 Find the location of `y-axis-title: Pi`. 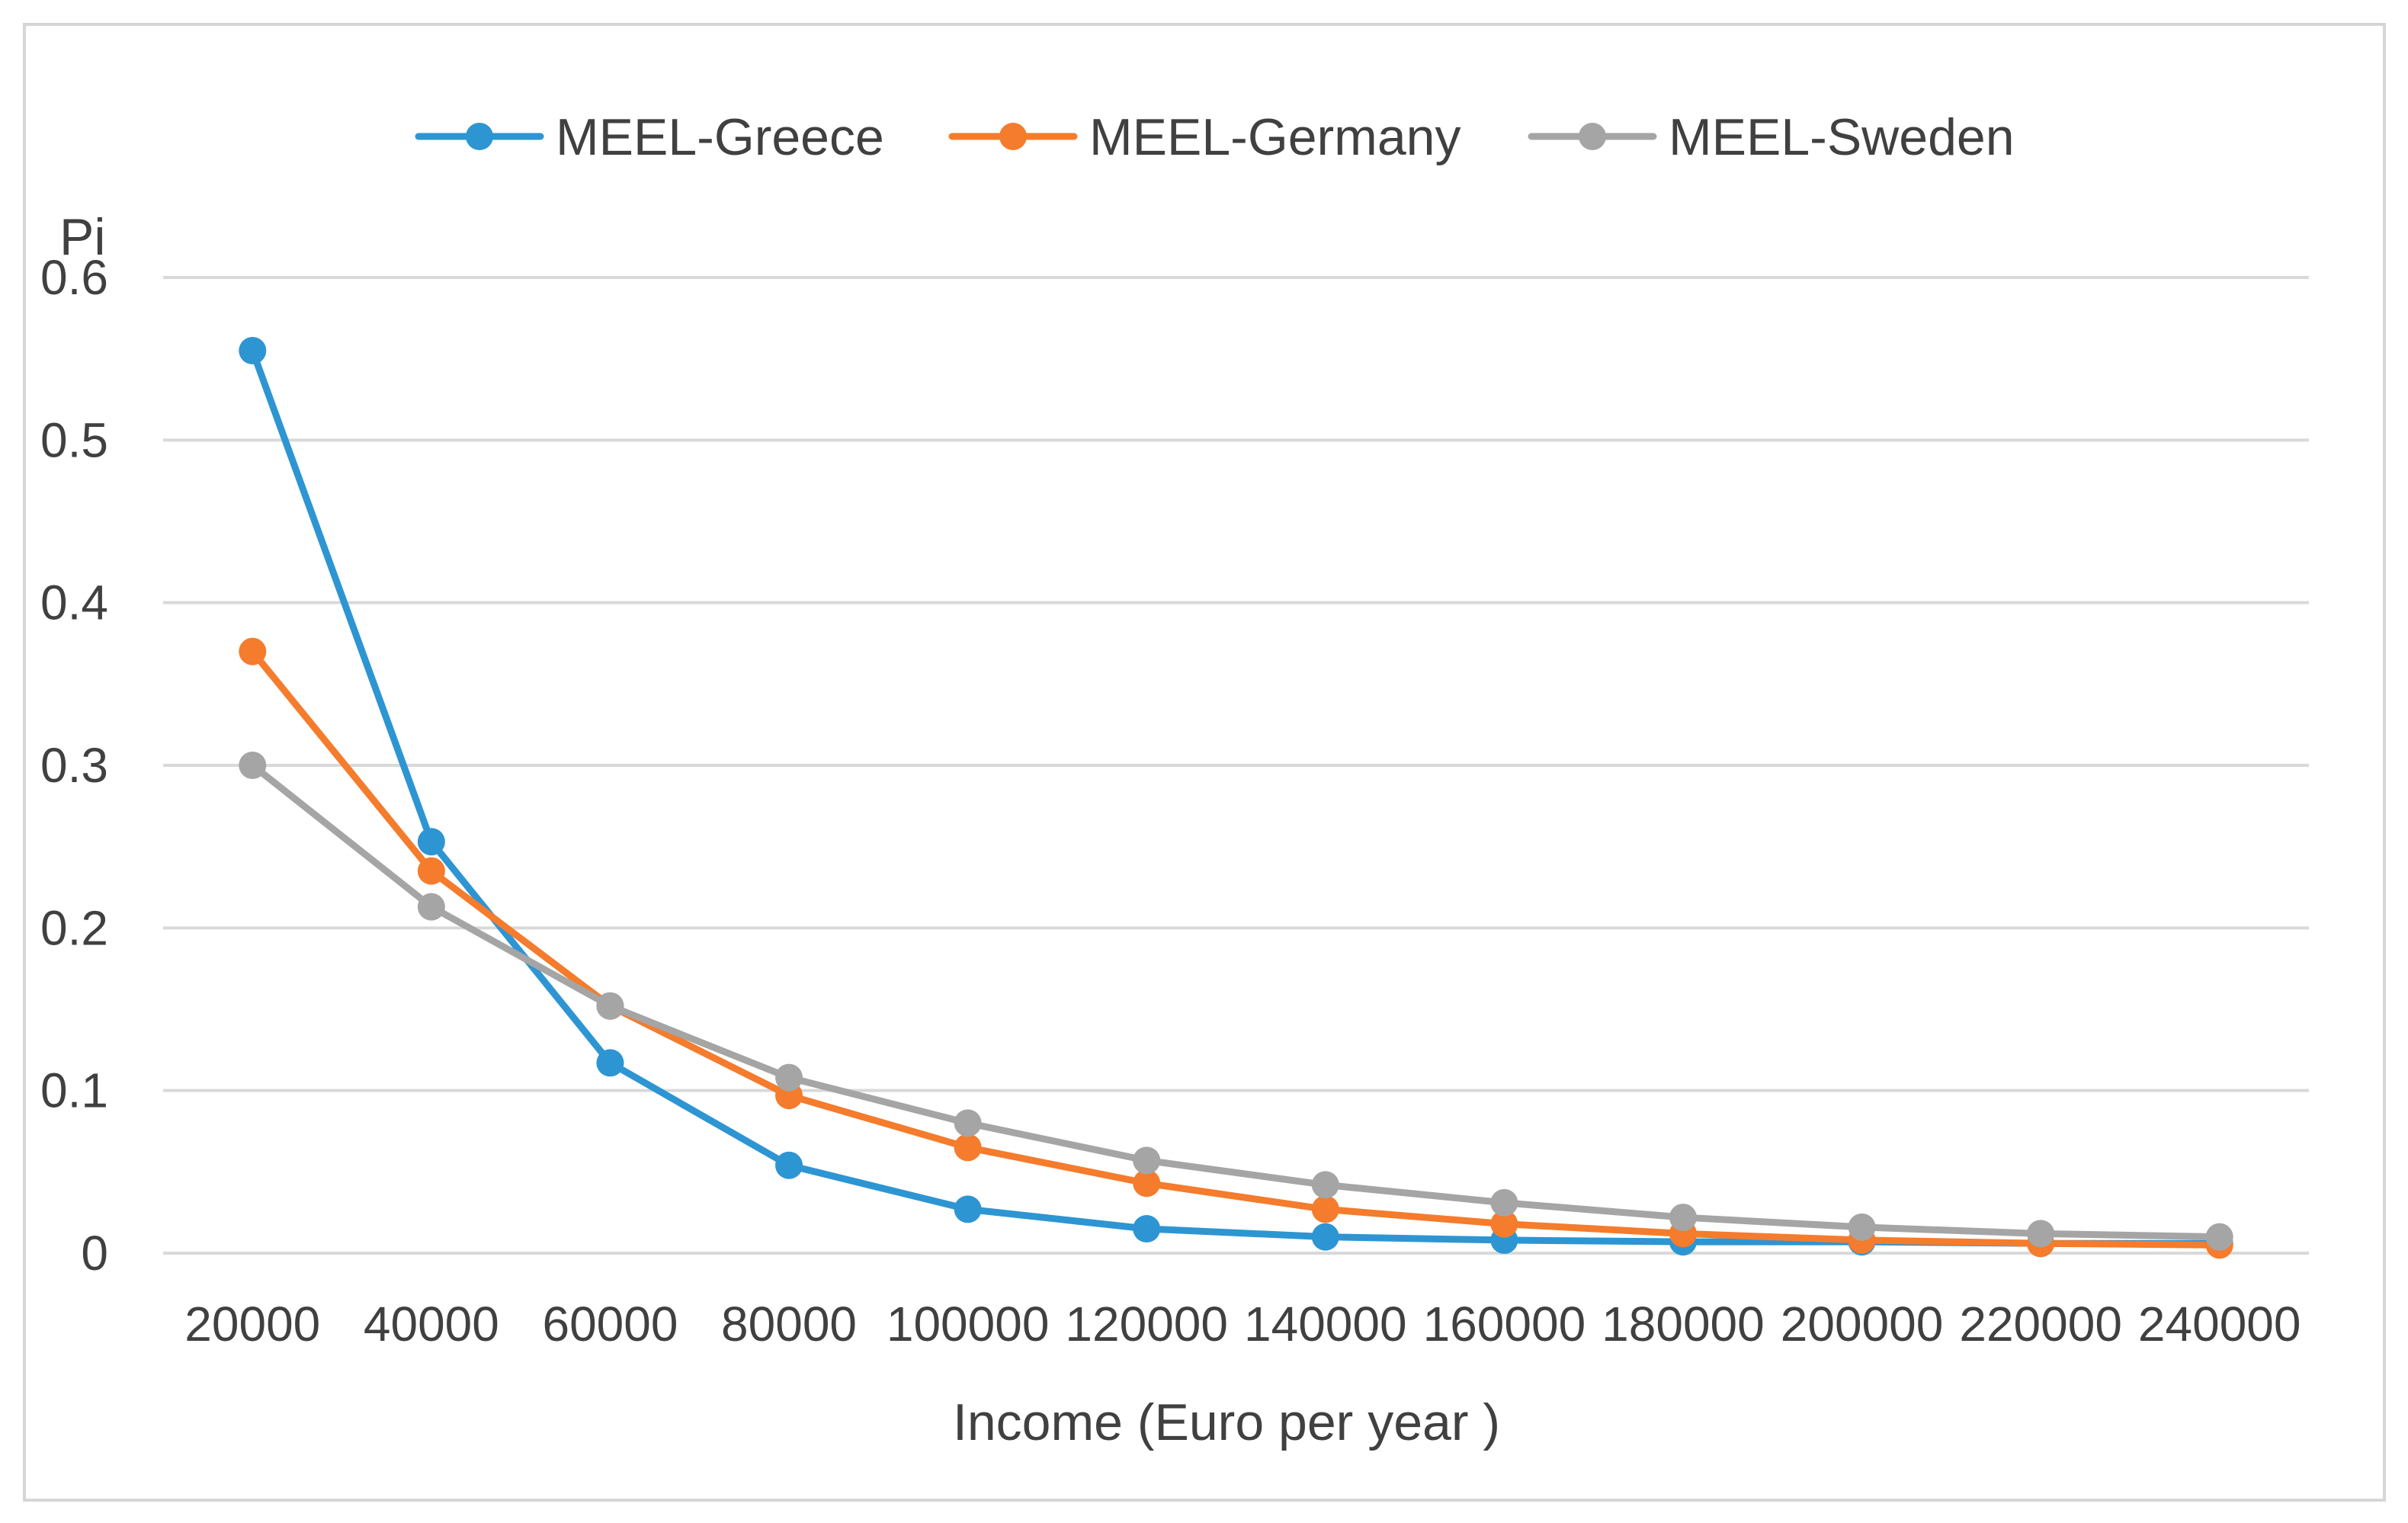

y-axis-title: Pi is located at coordinates (82, 237).